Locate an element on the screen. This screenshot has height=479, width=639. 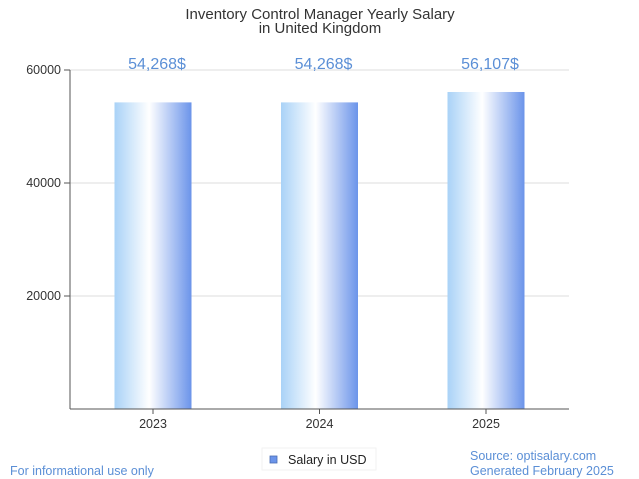
legend: Salary in USD is located at coordinates (319, 459).